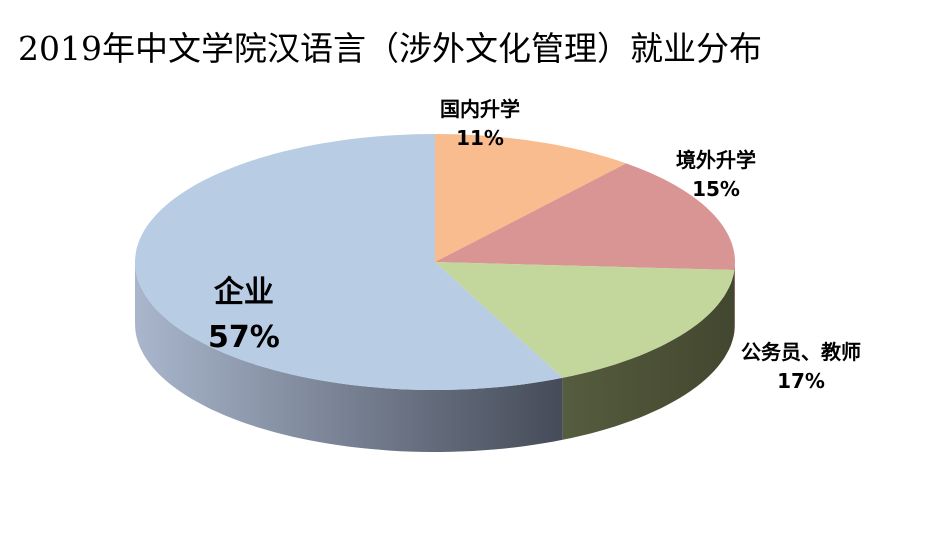  Describe the element at coordinates (648, 355) in the screenshot. I see `slice-side-civil-servant-teacher` at that location.